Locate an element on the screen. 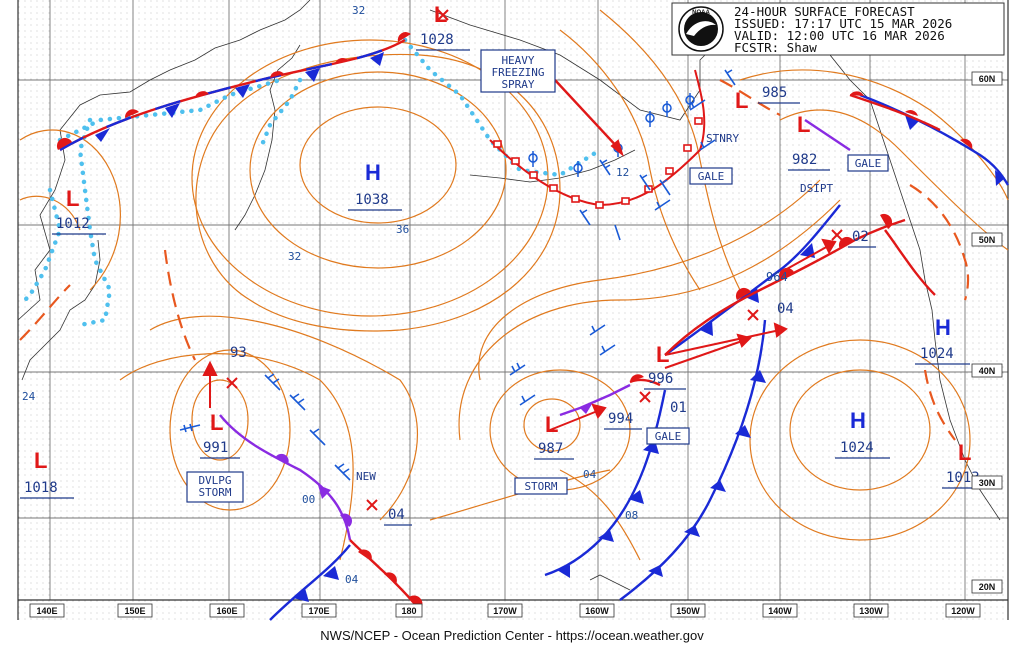 This screenshot has width=1024, height=652. lon-label: 120W is located at coordinates (963, 611).